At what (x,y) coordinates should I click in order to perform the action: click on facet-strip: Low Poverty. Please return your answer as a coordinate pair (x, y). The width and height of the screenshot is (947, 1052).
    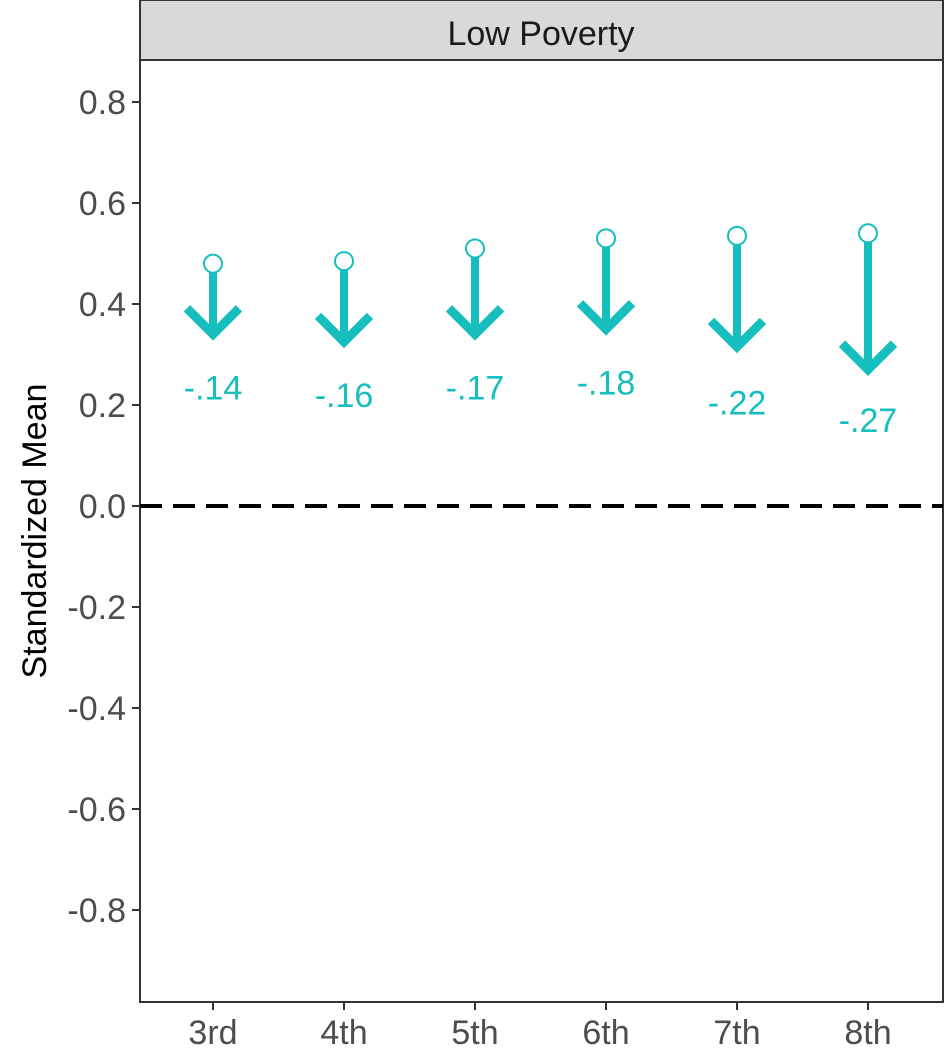
    Looking at the image, I should click on (541, 30).